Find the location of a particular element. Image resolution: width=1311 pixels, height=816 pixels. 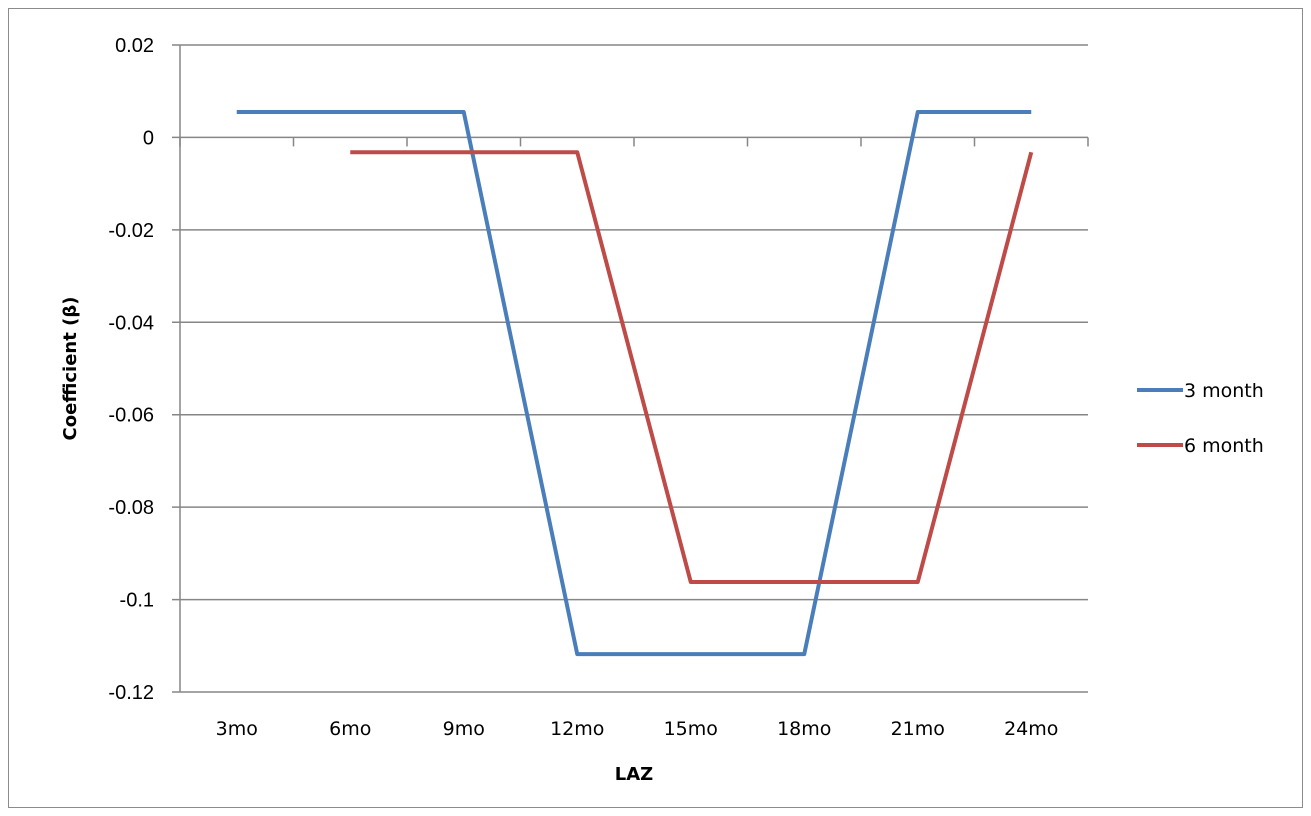

x-tick-label: 6mo is located at coordinates (350, 729).